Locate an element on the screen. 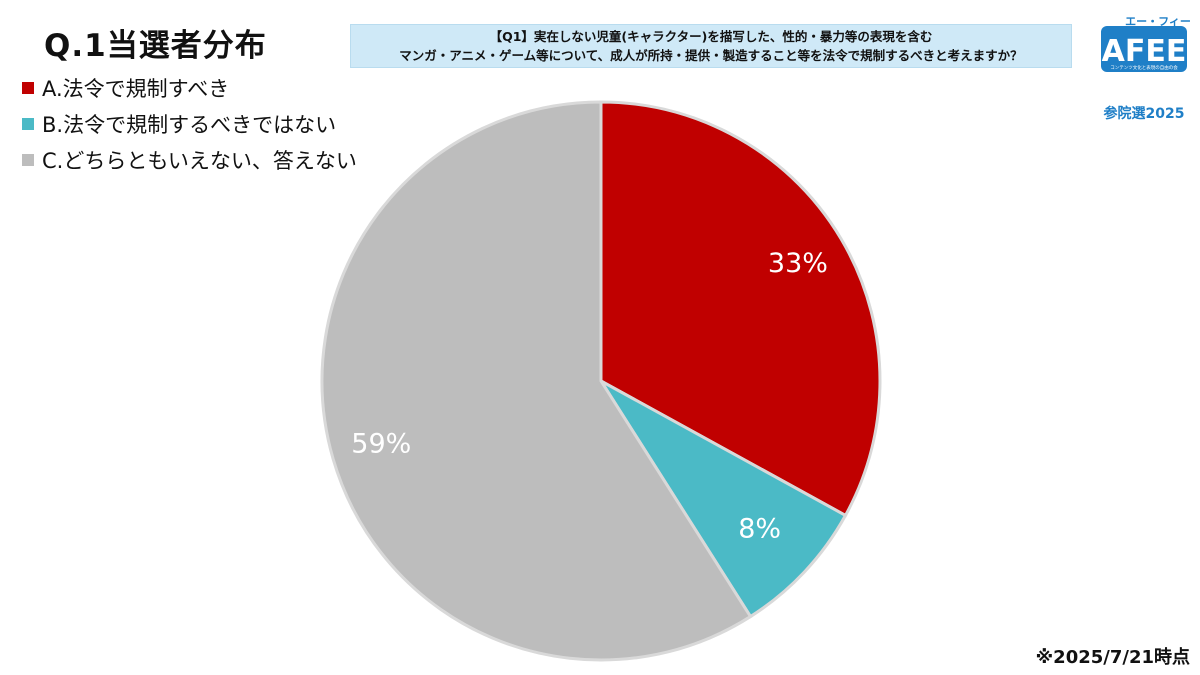 This screenshot has width=1200, height=675. legend-swatch-a is located at coordinates (28, 88).